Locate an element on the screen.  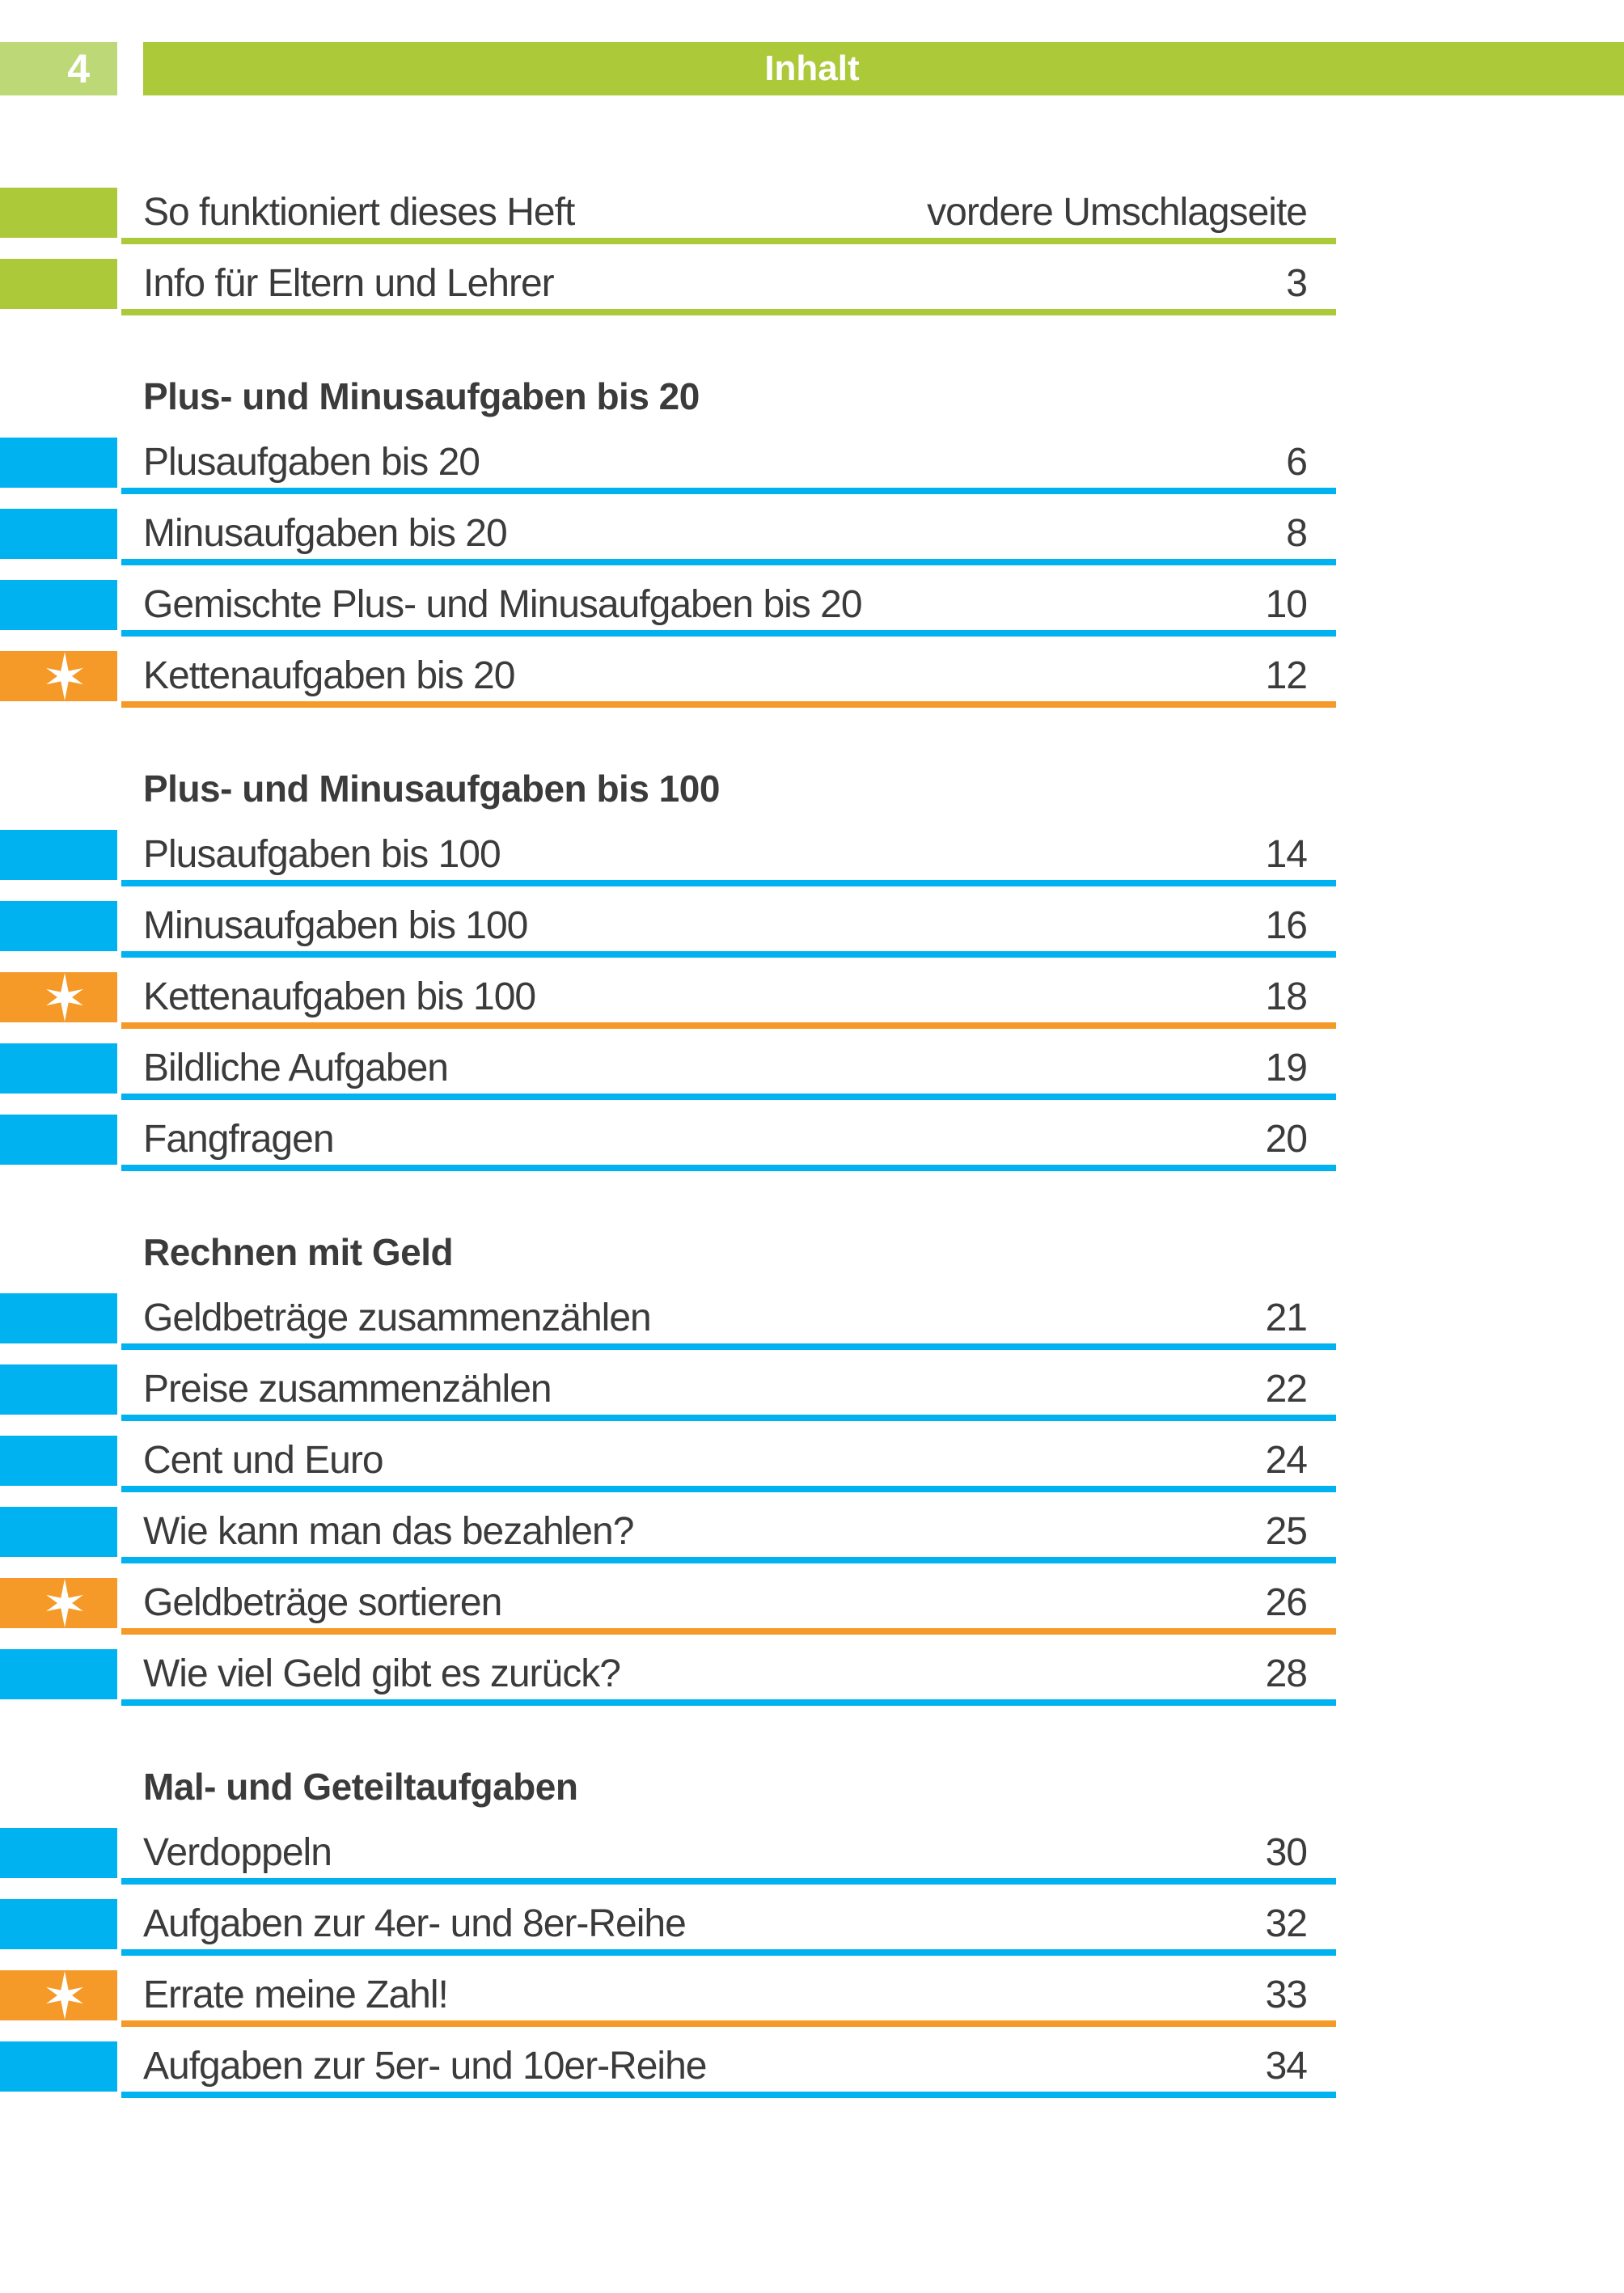
toc-row: Cent und Euro 24 is located at coordinates (812, 1464).